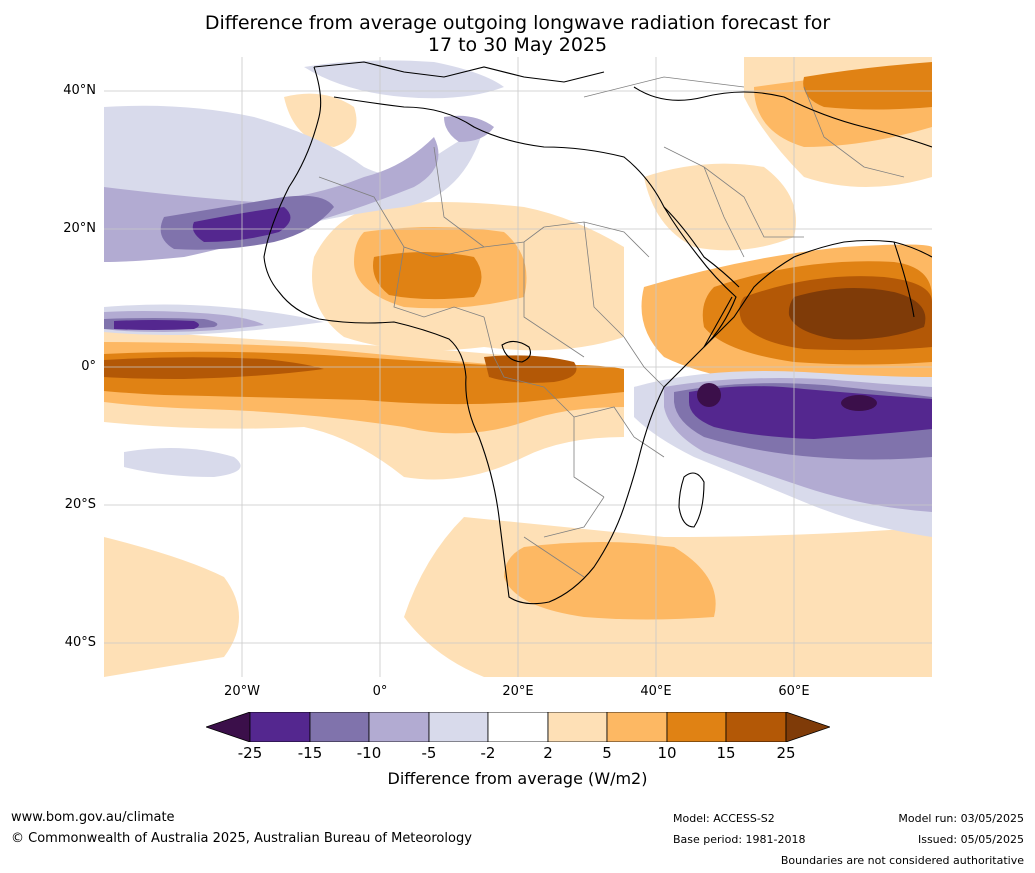 Image resolution: width=1035 pixels, height=873 pixels. Describe the element at coordinates (80, 504) in the screenshot. I see `lat-label-20s: 20°S` at that location.